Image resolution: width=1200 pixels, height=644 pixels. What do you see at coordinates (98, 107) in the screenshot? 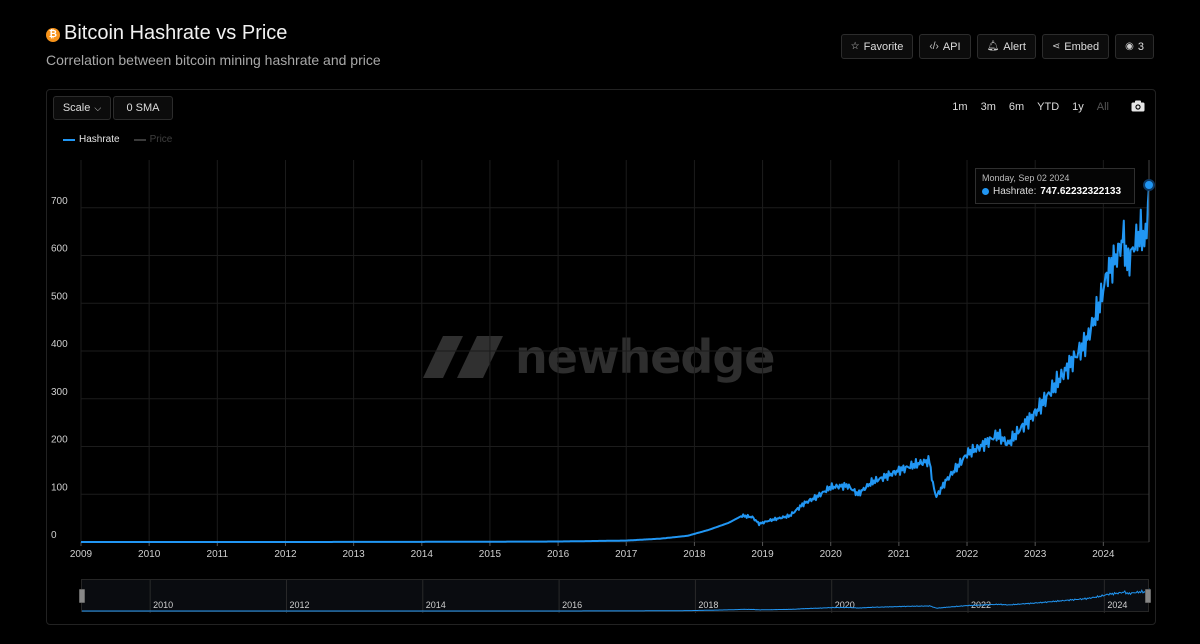
I see `chevron-down-icon: ⌵` at bounding box center [98, 107].